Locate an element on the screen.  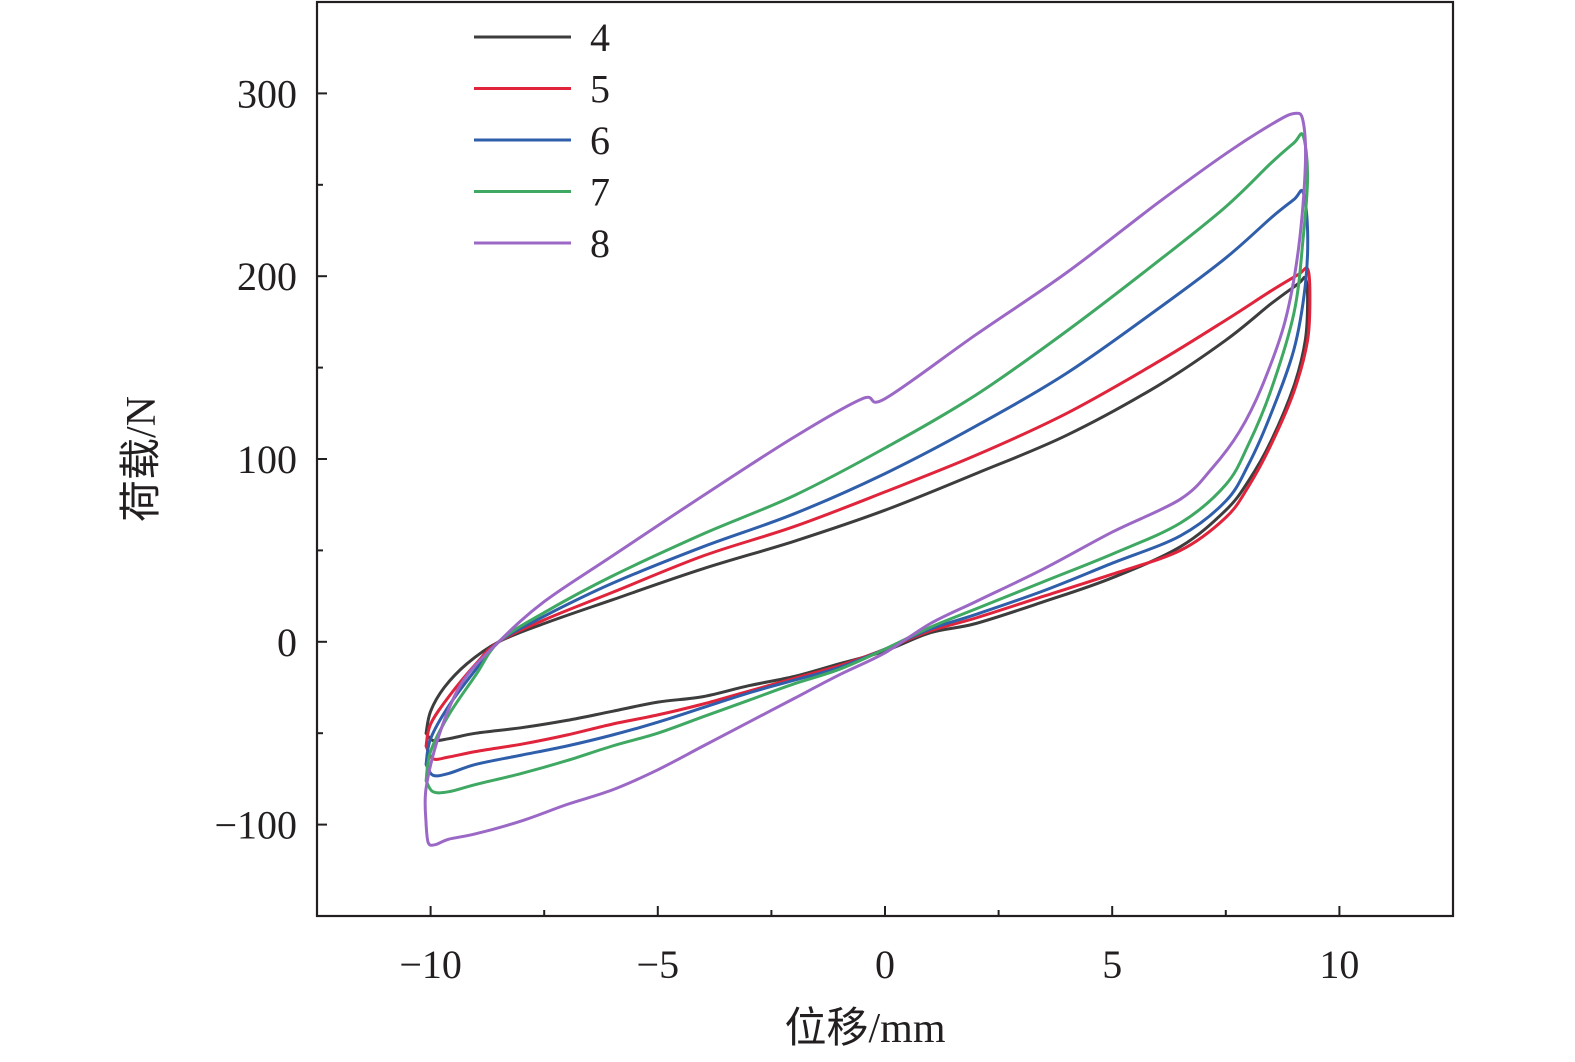
legend-label: 5 is located at coordinates (600, 89).